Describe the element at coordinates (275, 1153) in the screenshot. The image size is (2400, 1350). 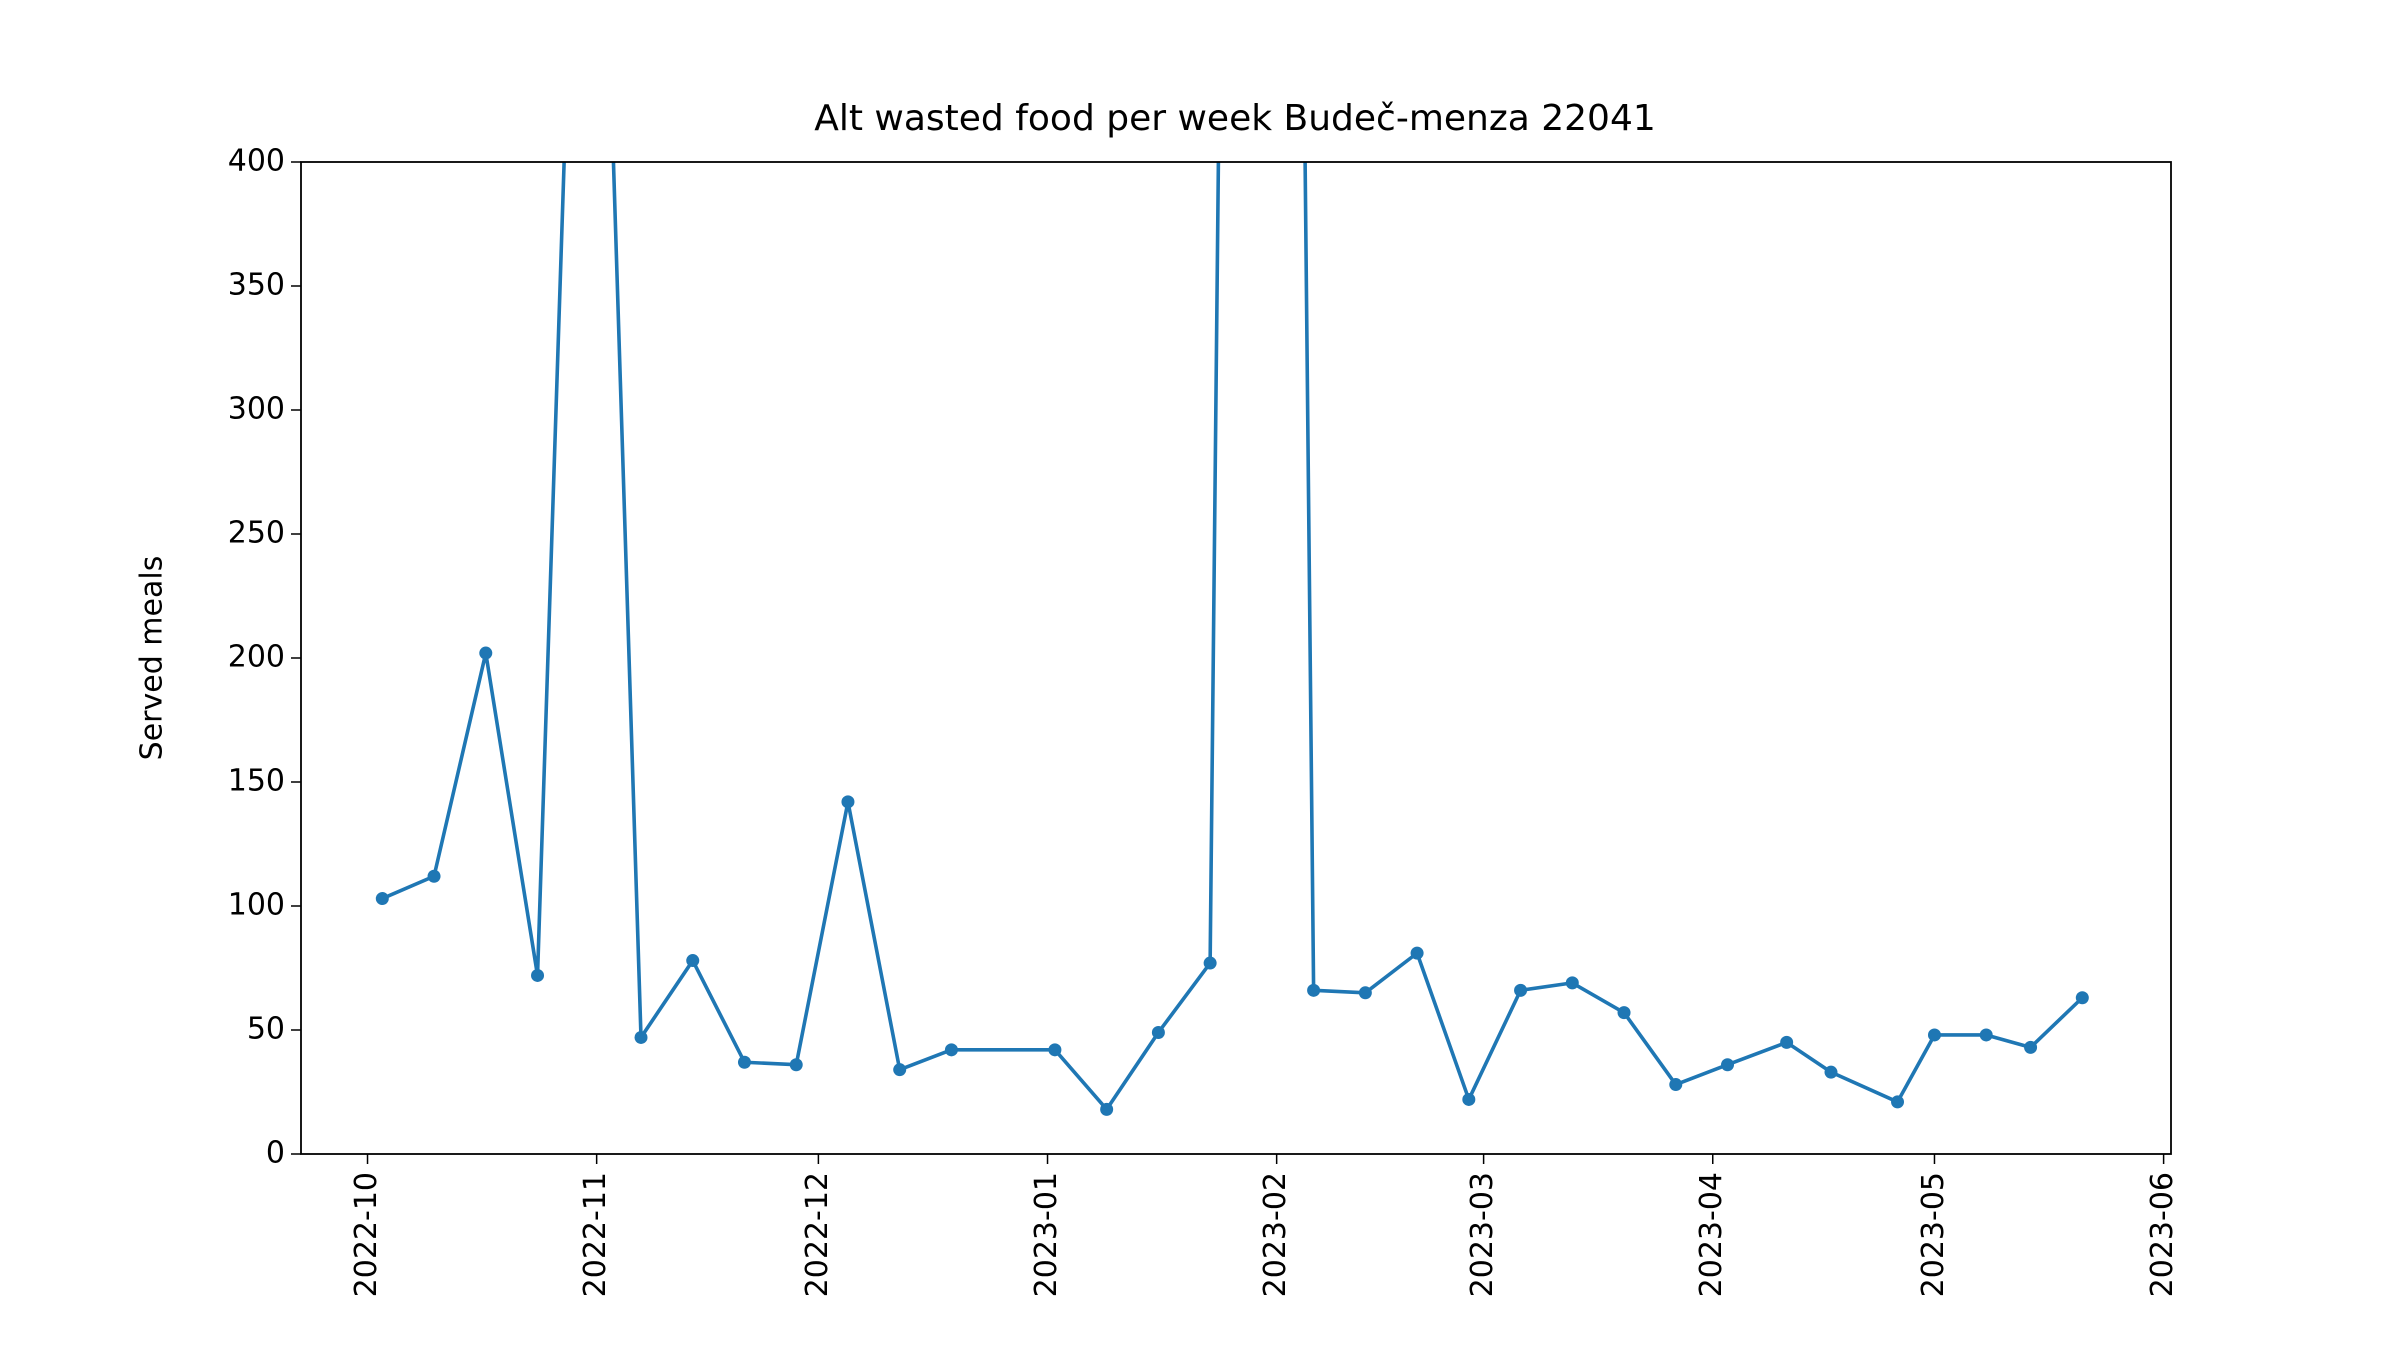
I see `y-tick-label: 0` at that location.